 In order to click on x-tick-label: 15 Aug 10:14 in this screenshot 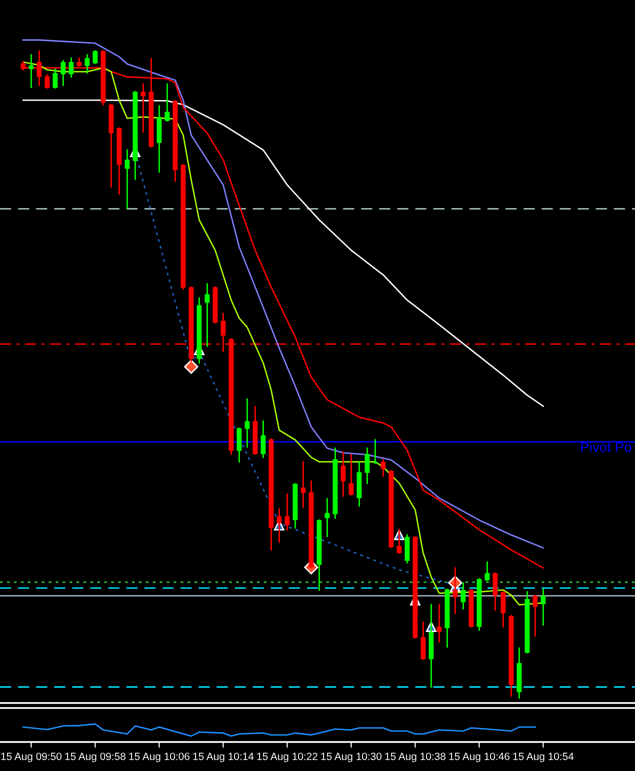, I will do `click(223, 757)`.